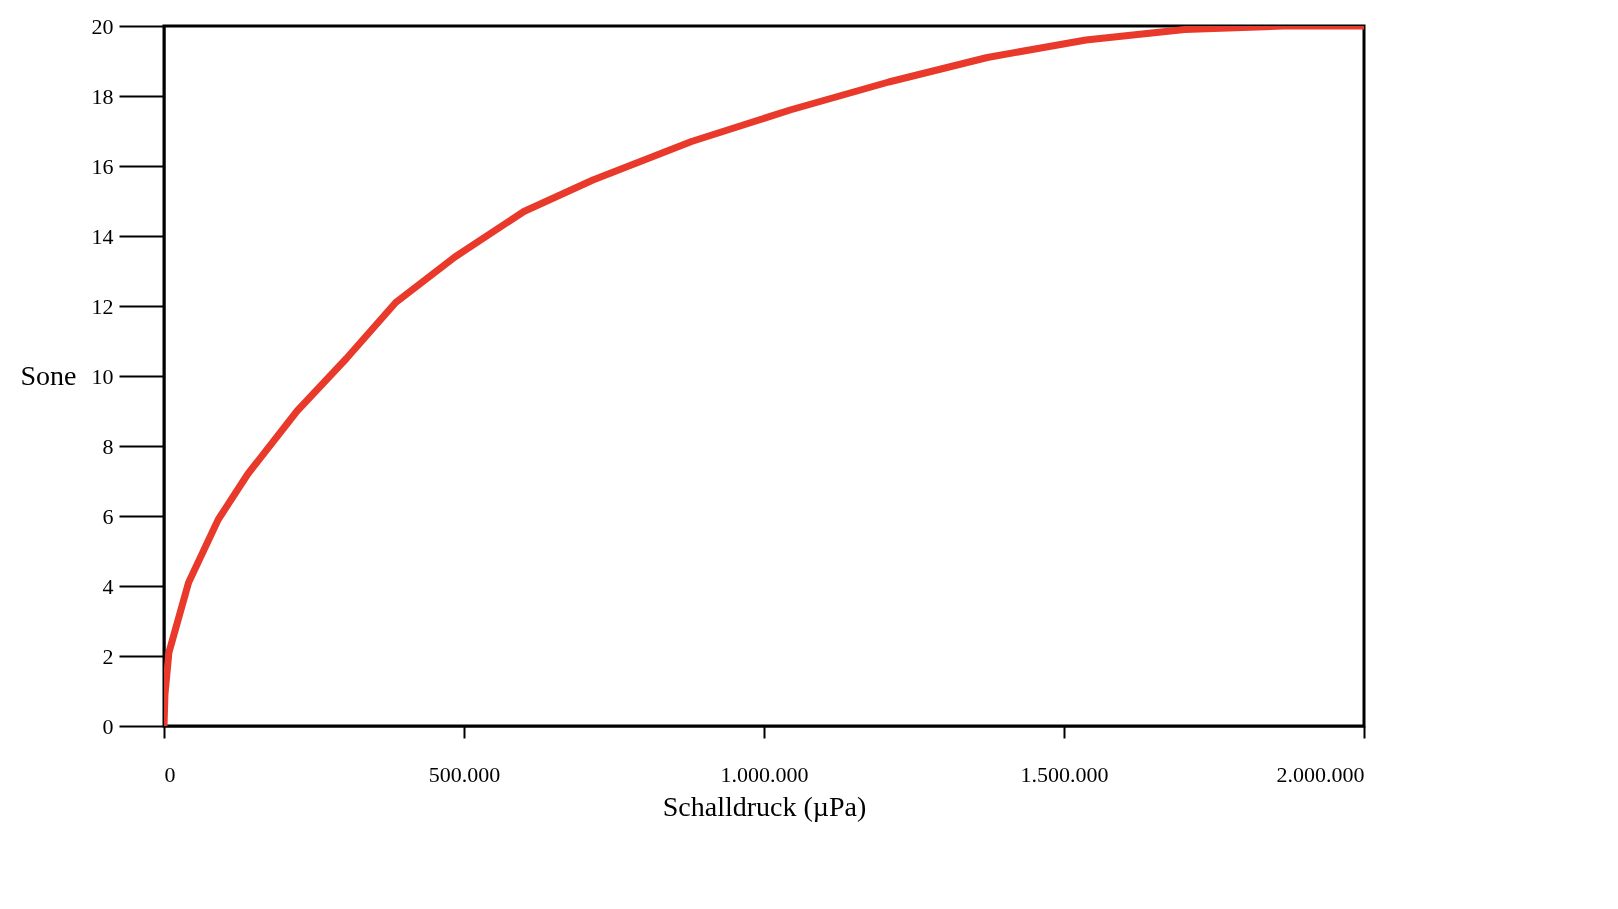  I want to click on y-tick-label: 12, so click(102, 306).